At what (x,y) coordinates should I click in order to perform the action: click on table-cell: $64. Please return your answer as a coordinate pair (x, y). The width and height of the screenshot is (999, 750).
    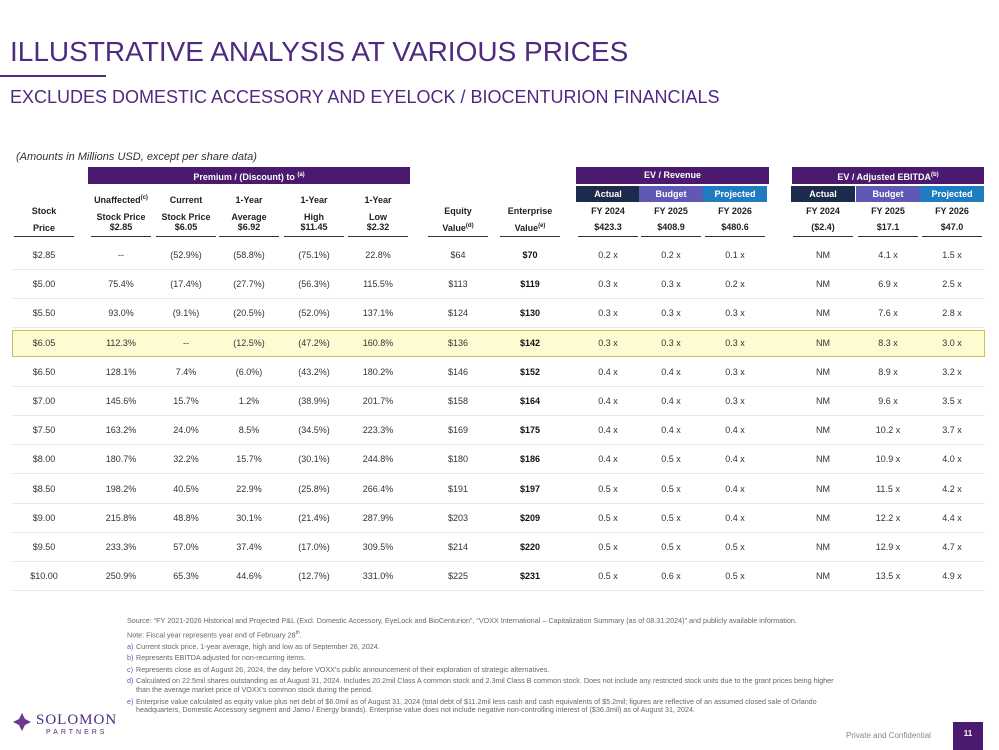
    Looking at the image, I should click on (458, 255).